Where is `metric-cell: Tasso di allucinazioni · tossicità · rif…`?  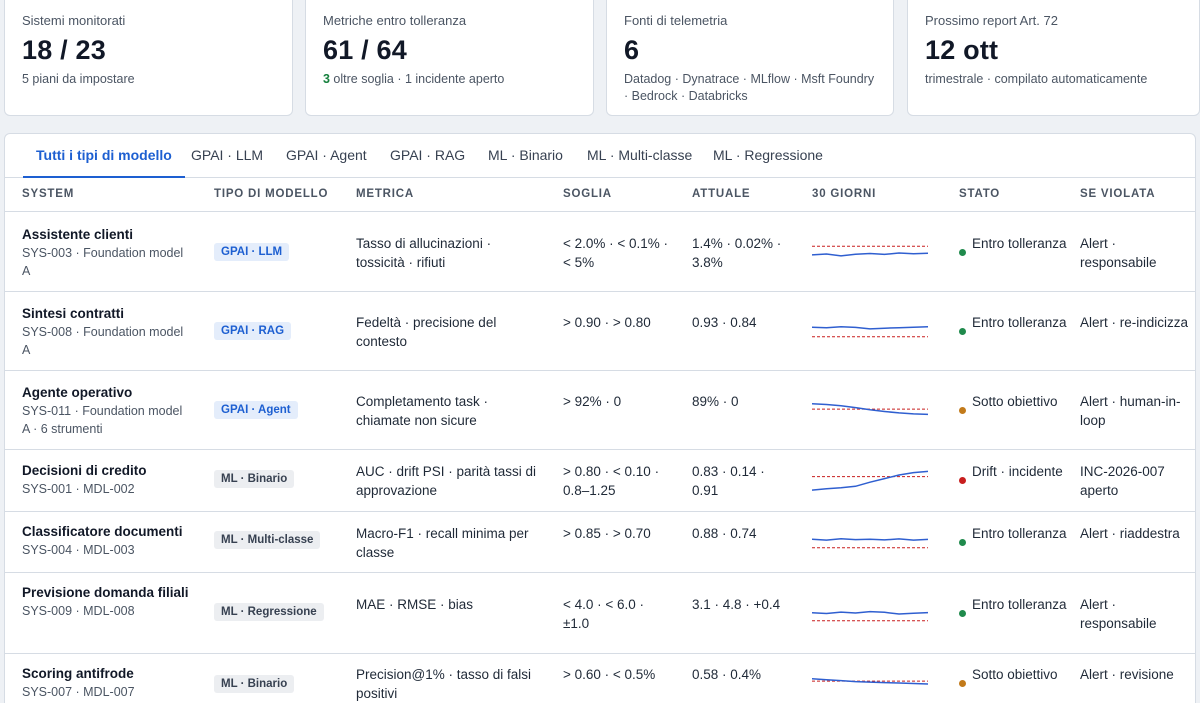 metric-cell: Tasso di allucinazioni · tossicità · rif… is located at coordinates (424, 253).